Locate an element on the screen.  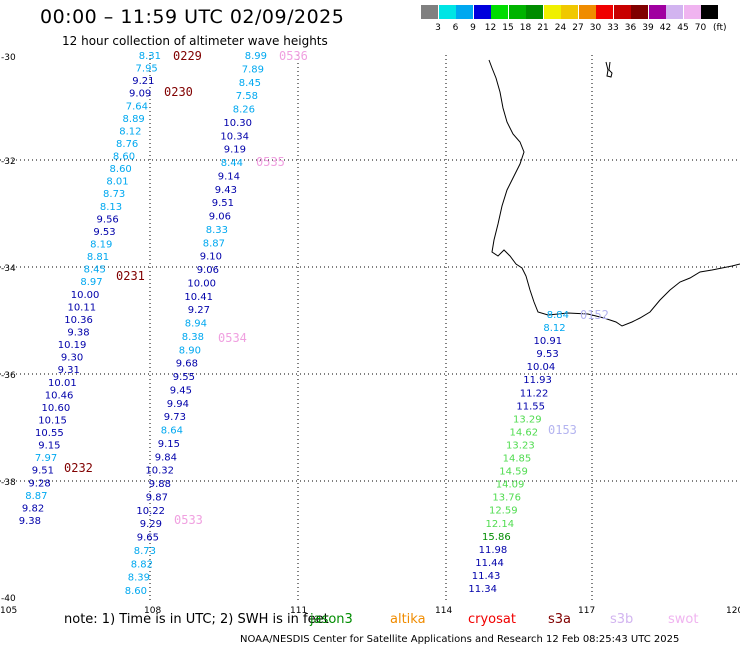
wave-height-value: 13.23 is located at coordinates (520, 446).